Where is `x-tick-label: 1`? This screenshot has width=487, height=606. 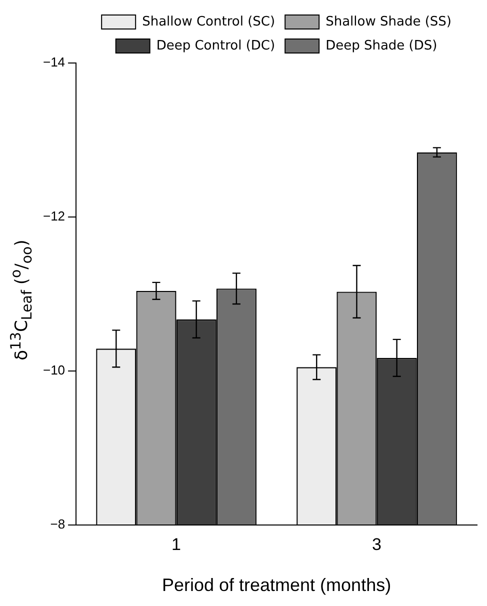
x-tick-label: 1 is located at coordinates (177, 544).